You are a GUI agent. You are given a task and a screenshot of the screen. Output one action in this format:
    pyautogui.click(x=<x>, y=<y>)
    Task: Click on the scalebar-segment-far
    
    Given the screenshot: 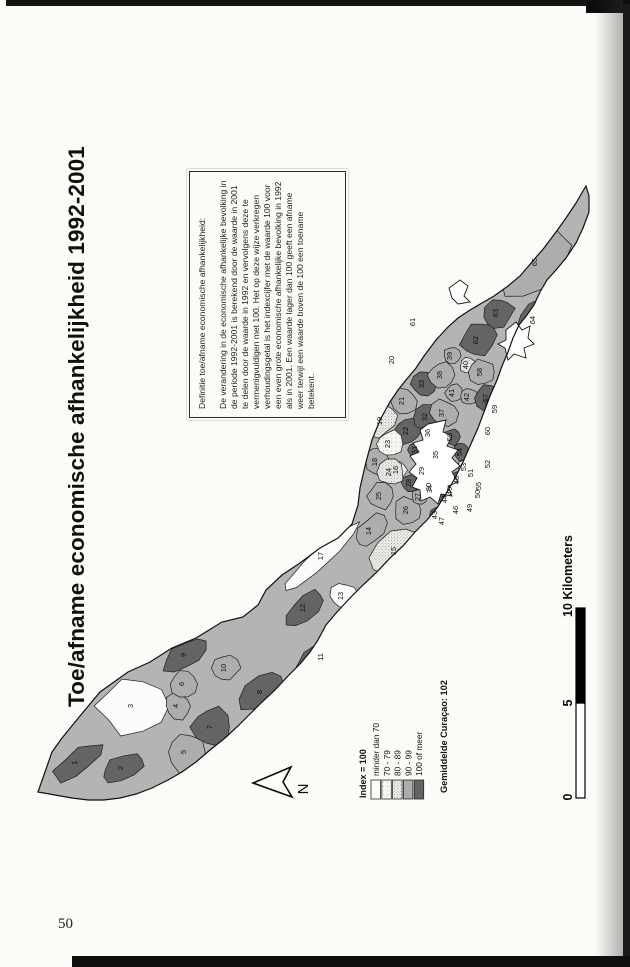 What is the action you would take?
    pyautogui.click(x=580, y=655)
    